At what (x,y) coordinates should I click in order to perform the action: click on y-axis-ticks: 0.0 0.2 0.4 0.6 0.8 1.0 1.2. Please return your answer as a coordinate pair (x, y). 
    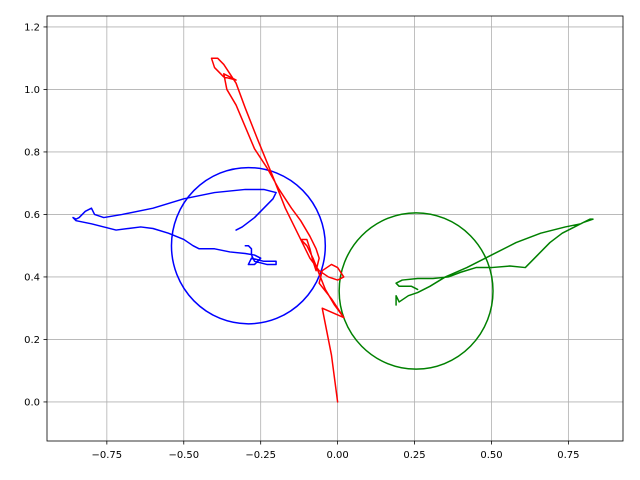
    Looking at the image, I should click on (35, 215).